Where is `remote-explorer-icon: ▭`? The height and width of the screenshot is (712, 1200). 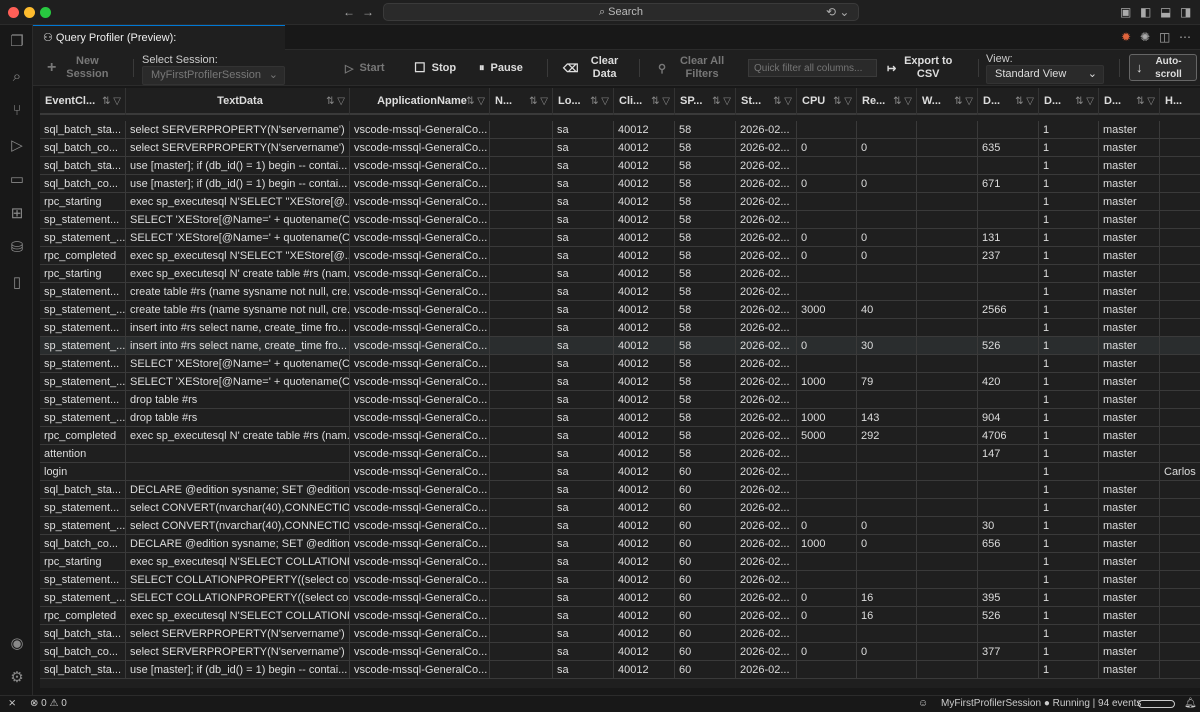
remote-explorer-icon: ▭ is located at coordinates (17, 179).